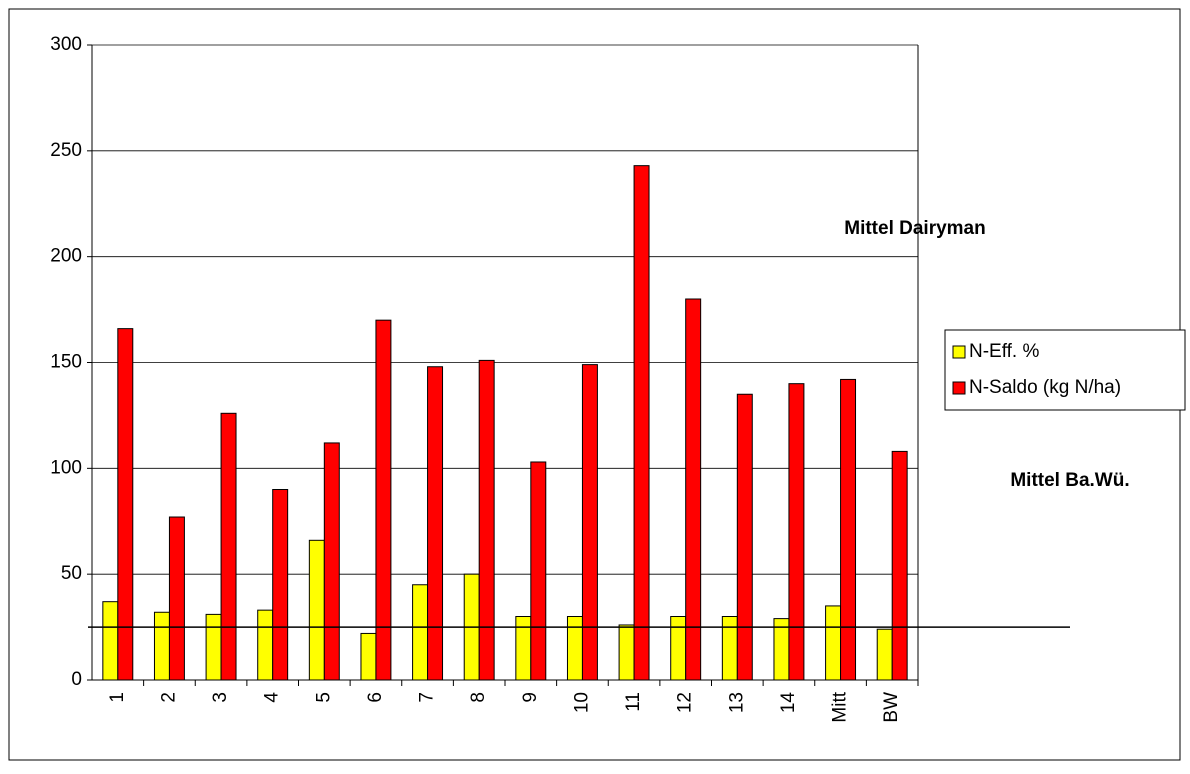 Image resolution: width=1190 pixels, height=774 pixels. I want to click on y-tick-label: 300, so click(66, 44).